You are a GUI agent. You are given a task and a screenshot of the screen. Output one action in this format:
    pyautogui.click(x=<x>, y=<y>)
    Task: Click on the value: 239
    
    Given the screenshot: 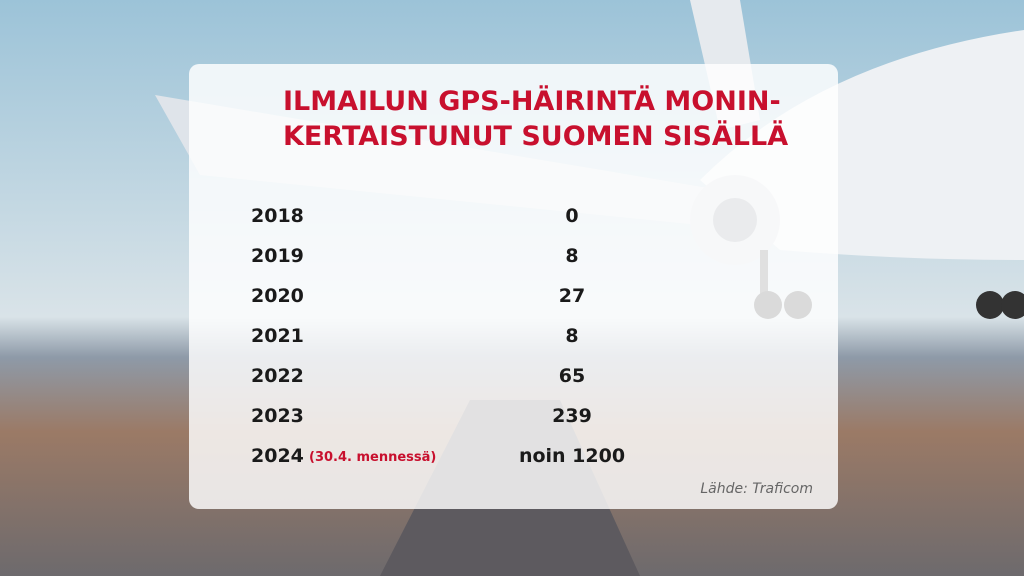 What is the action you would take?
    pyautogui.click(x=572, y=416)
    